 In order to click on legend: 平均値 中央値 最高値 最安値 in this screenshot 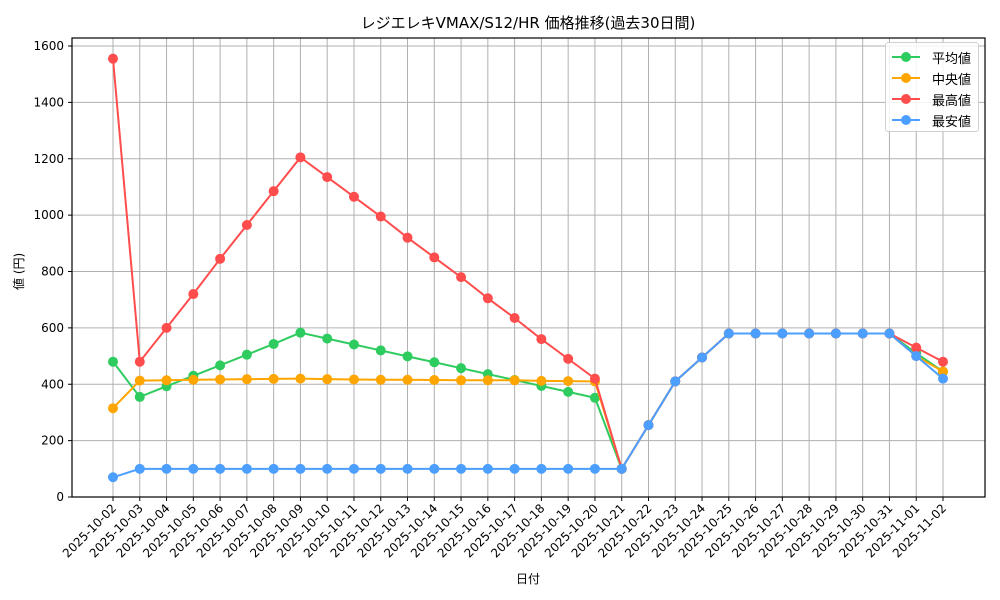, I will do `click(932, 87)`.